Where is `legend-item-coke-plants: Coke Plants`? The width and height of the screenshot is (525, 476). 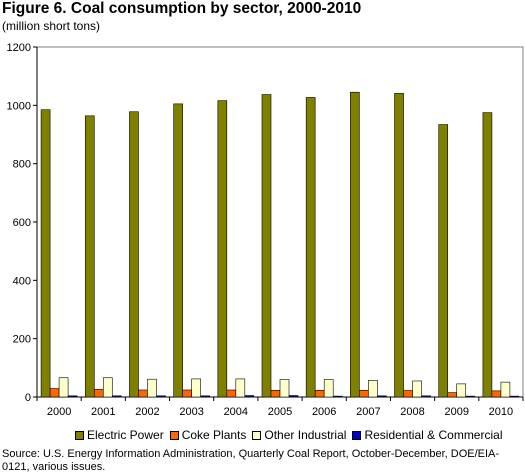
legend-item-coke-plants: Coke Plants is located at coordinates (208, 435).